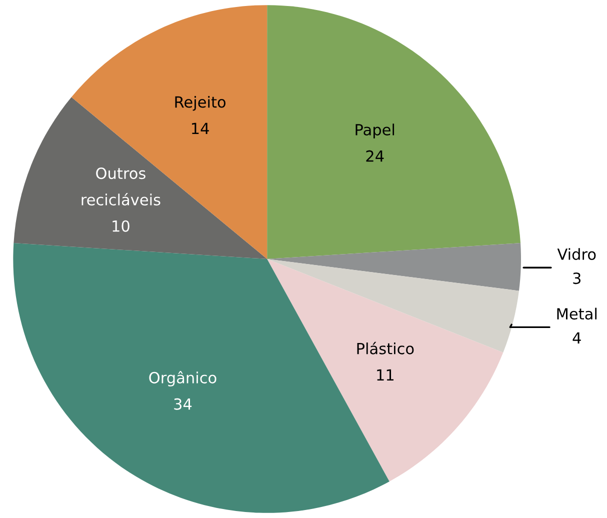  I want to click on slice-label: Rejeito, so click(200, 103).